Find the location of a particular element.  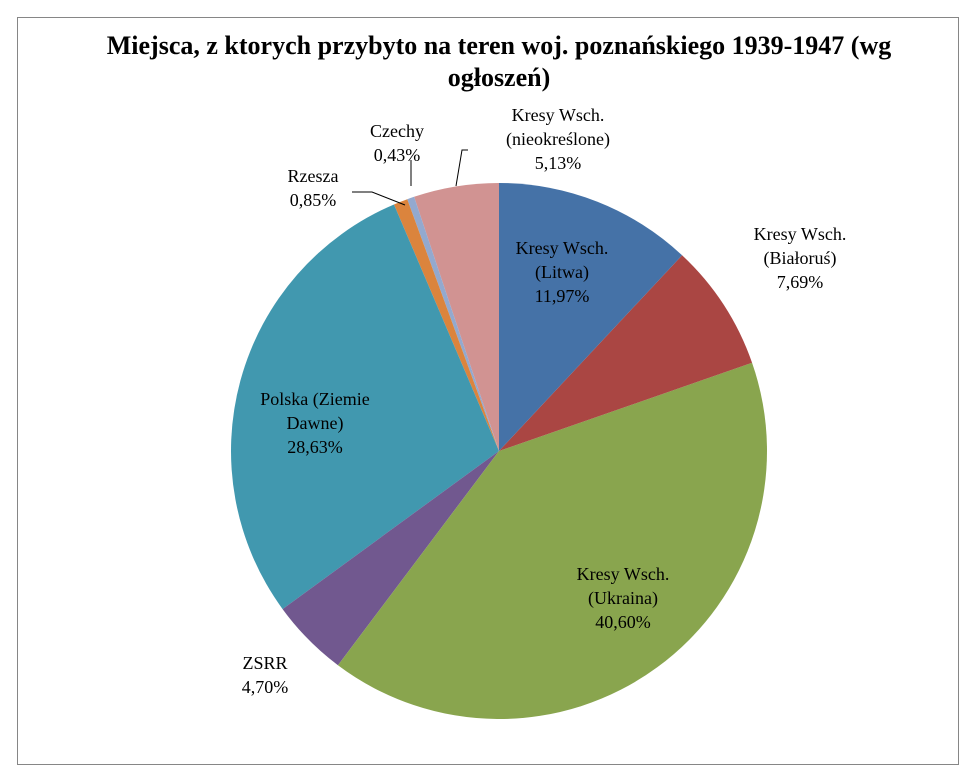

slice-label: Kresy Wsch. (Białoruś) 7,69% is located at coordinates (800, 258).